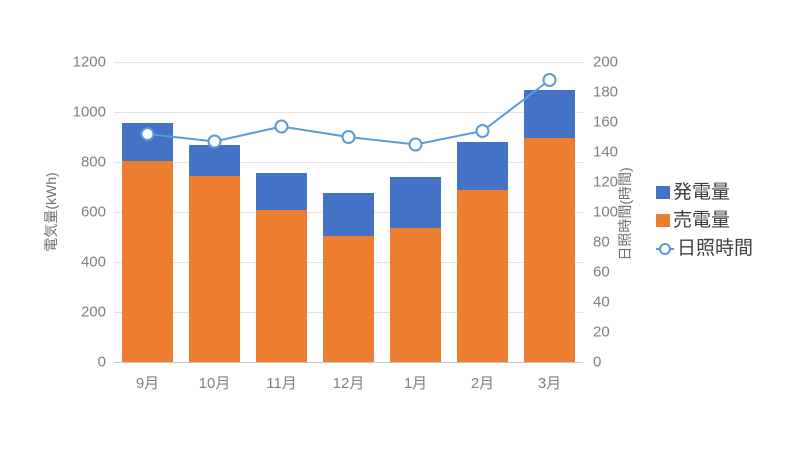 This screenshot has height=450, width=800. Describe the element at coordinates (606, 212) in the screenshot. I see `right-axis-tick-label: 100` at that location.